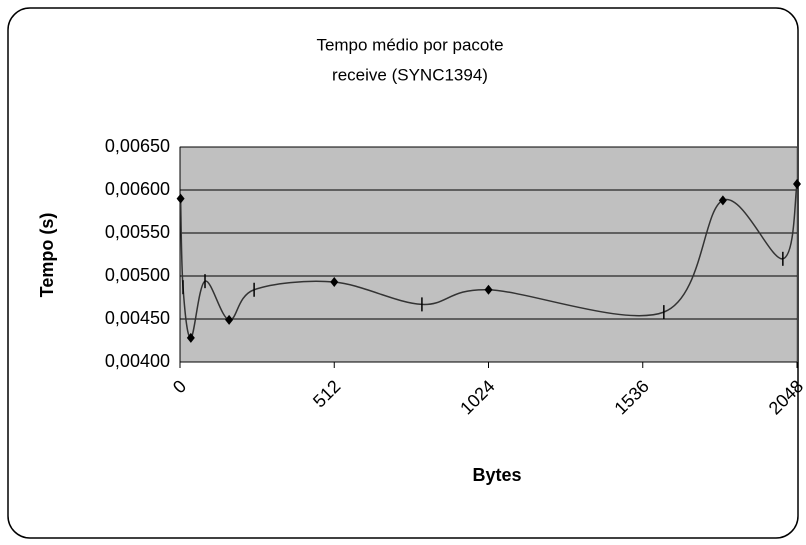  Describe the element at coordinates (410, 74) in the screenshot. I see `chart-title: receive (SYNC1394)` at that location.